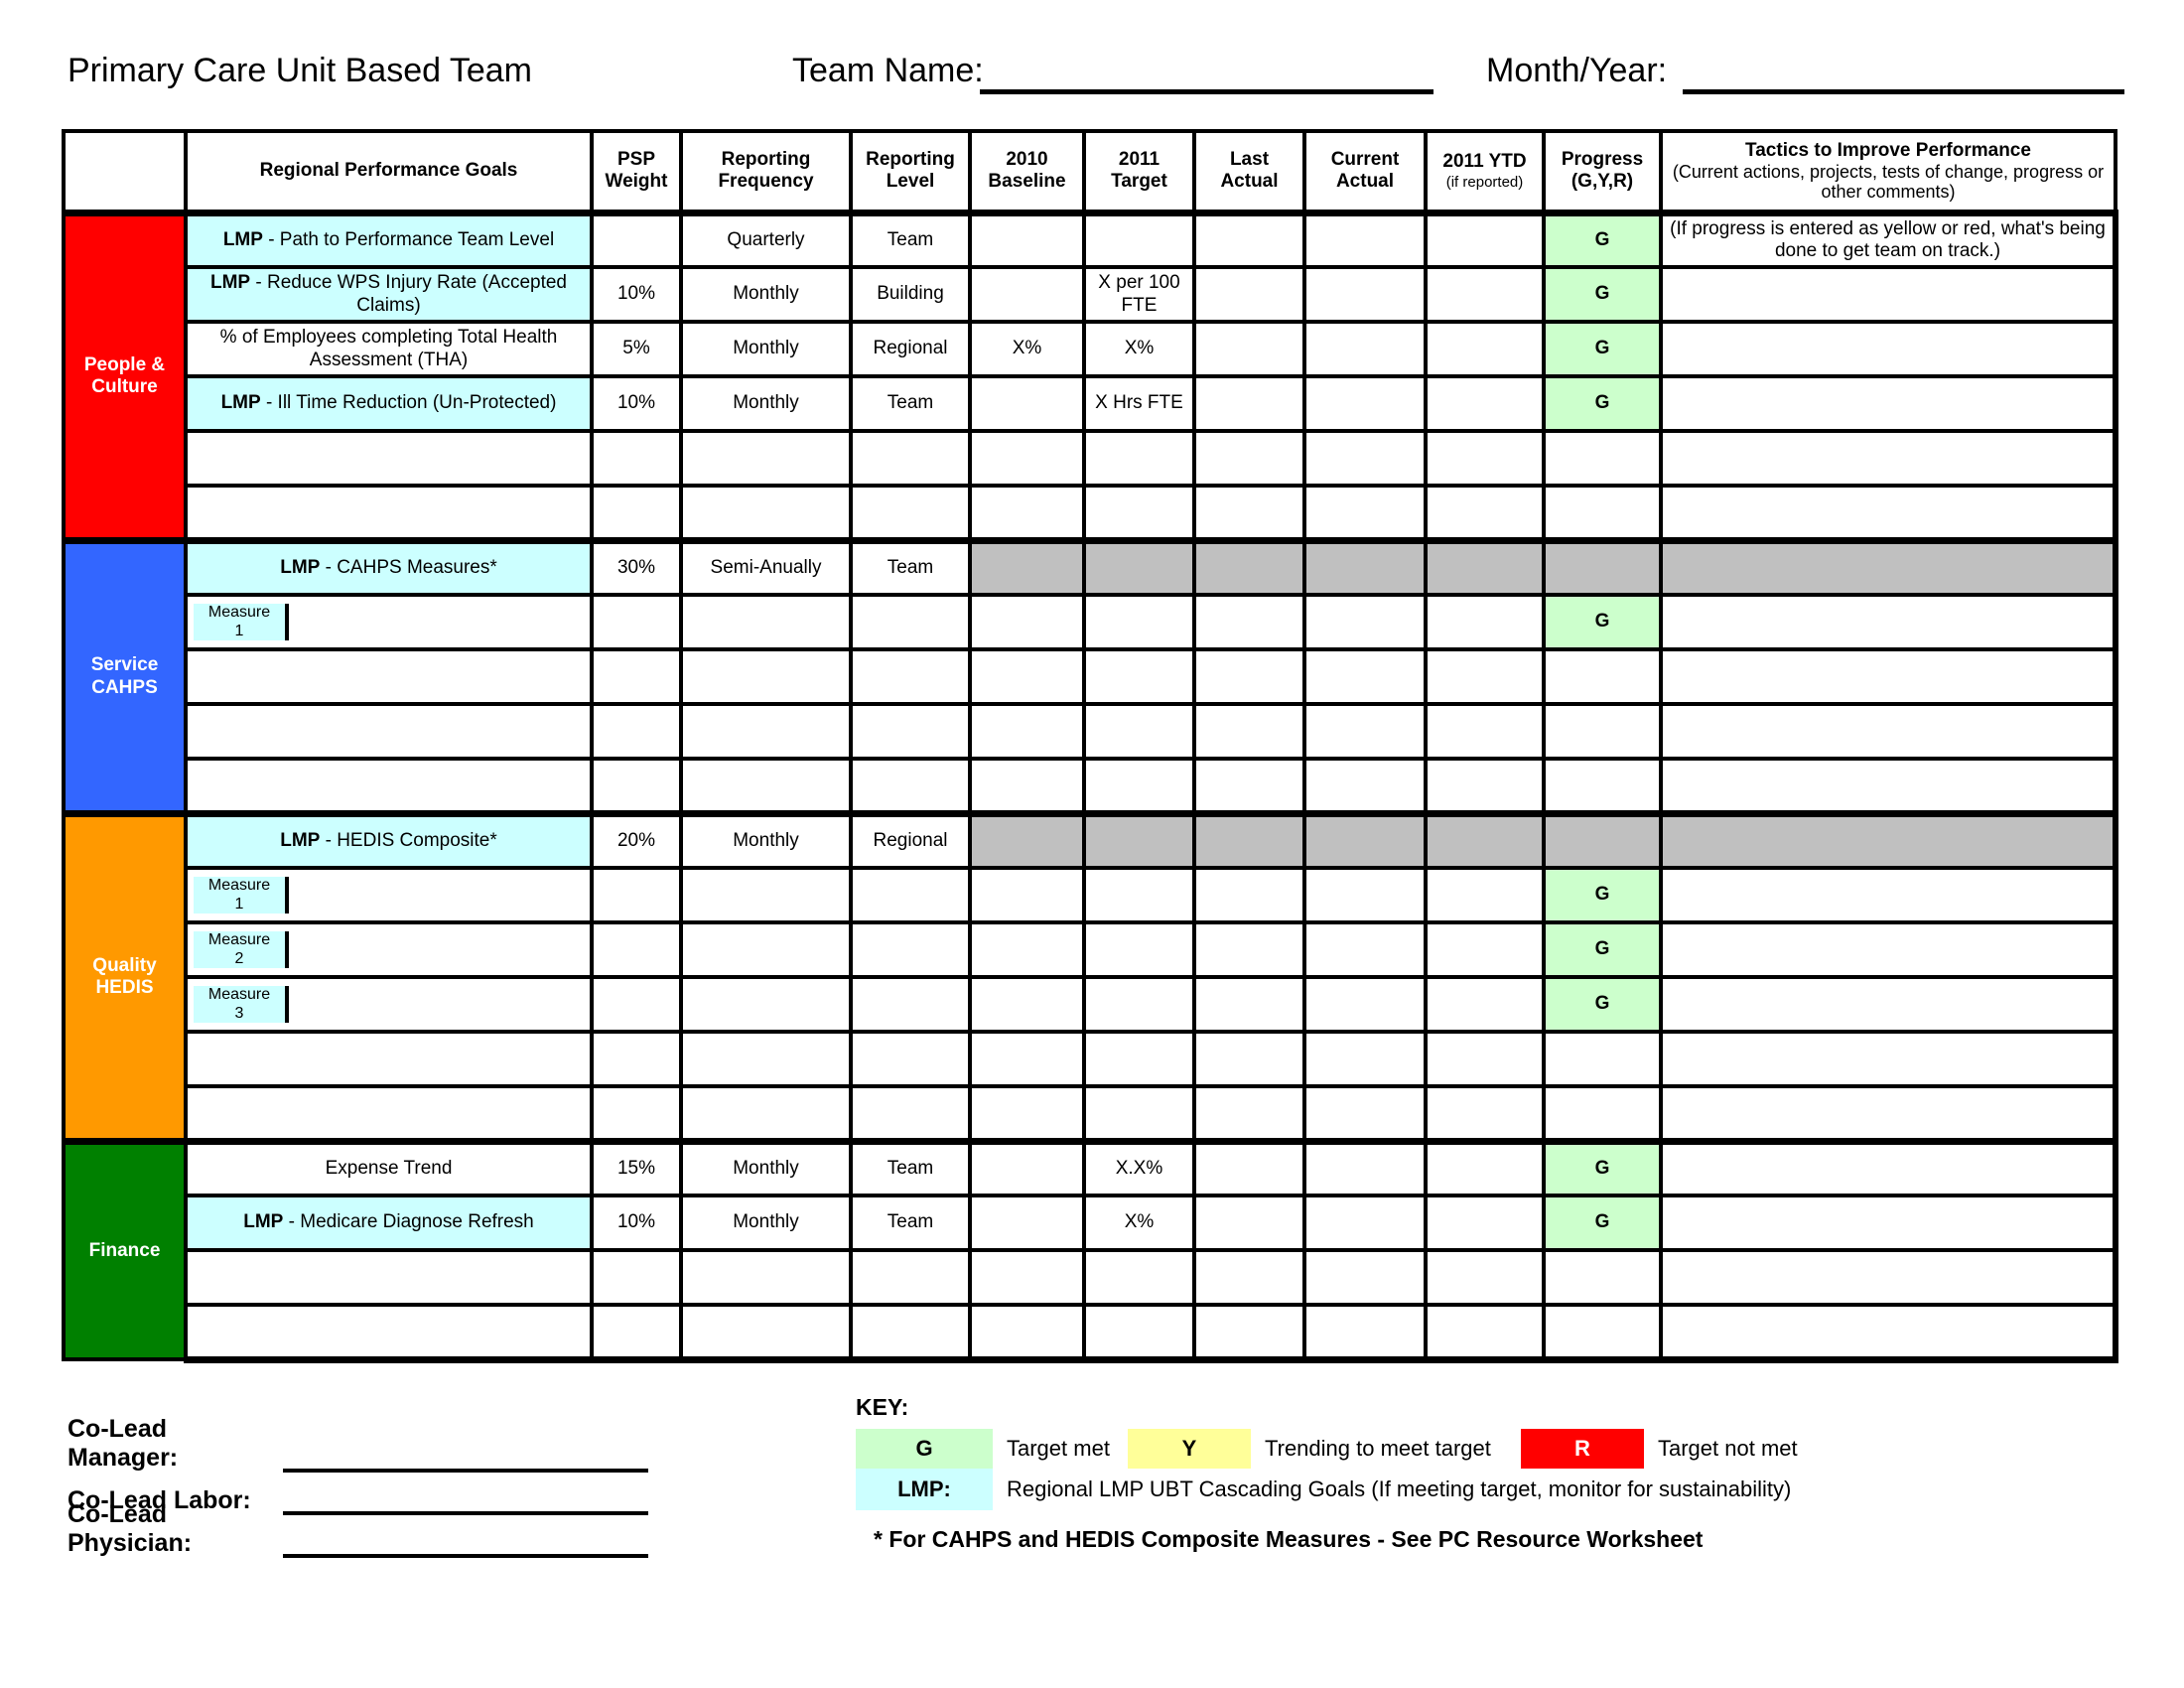 Image resolution: width=2184 pixels, height=1688 pixels. I want to click on table-row, so click(1091, 676).